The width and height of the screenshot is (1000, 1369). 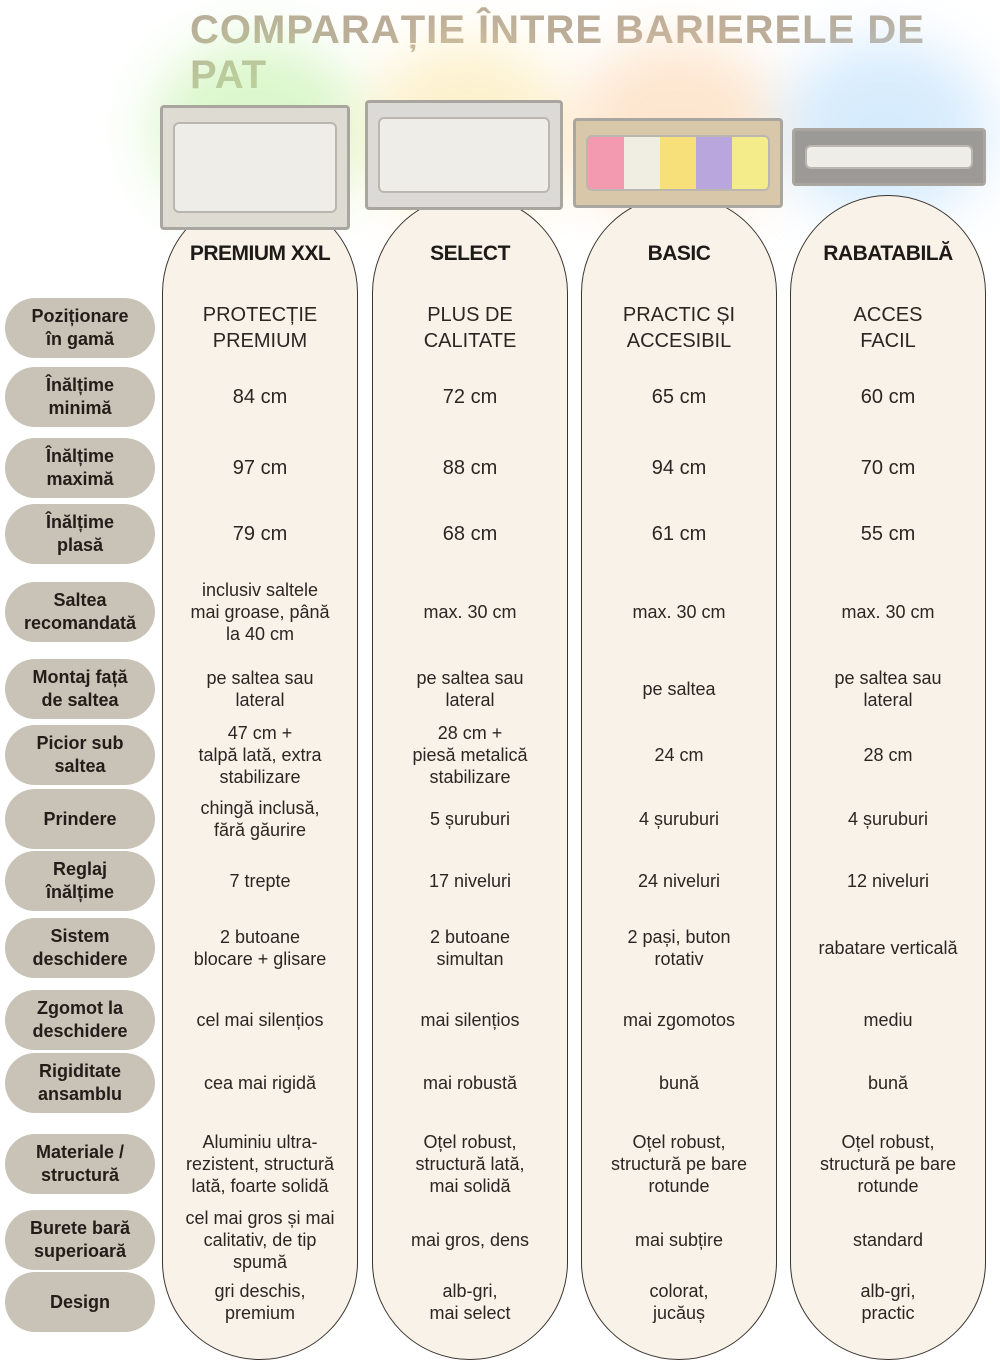 What do you see at coordinates (260, 819) in the screenshot?
I see `table-cell: chingă inclusă, fără găurire` at bounding box center [260, 819].